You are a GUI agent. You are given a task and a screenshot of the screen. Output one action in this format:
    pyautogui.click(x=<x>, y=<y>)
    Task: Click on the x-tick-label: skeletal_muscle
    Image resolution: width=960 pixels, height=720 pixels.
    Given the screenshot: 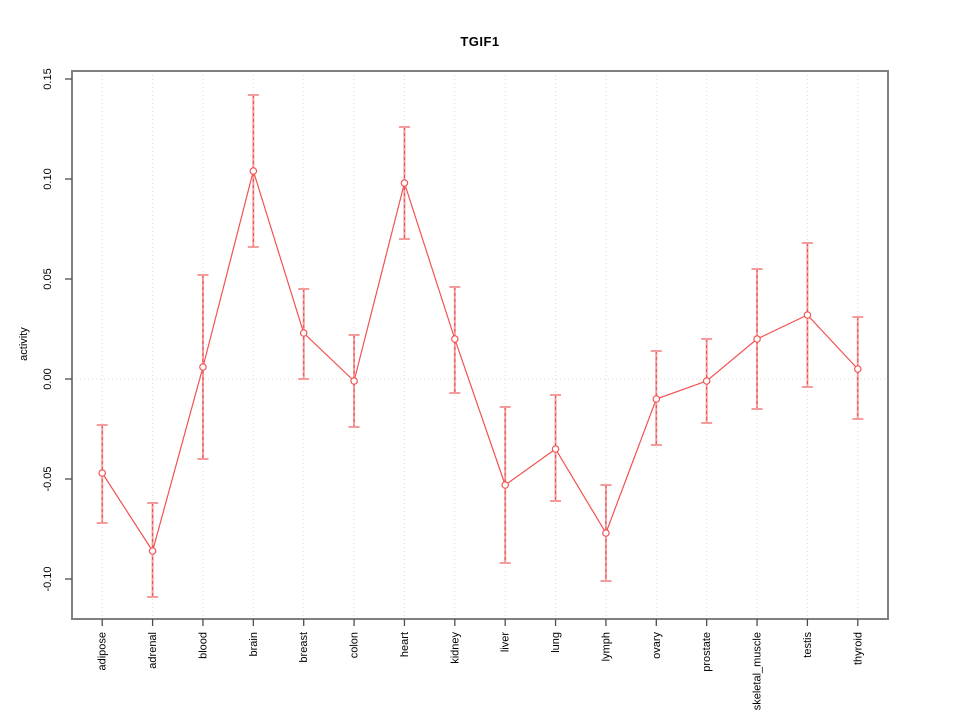 What is the action you would take?
    pyautogui.click(x=758, y=671)
    